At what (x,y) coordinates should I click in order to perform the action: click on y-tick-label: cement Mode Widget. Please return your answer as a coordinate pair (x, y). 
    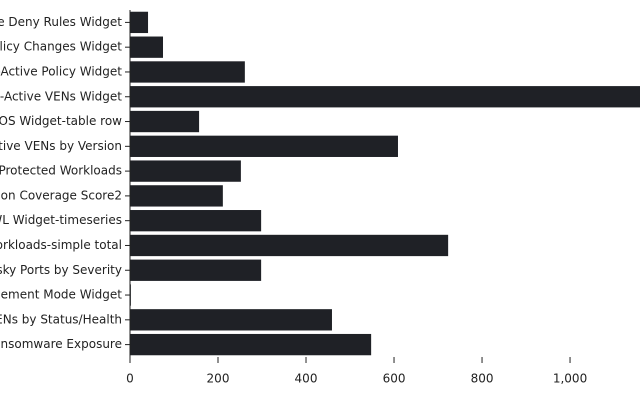
    Looking at the image, I should click on (61, 295).